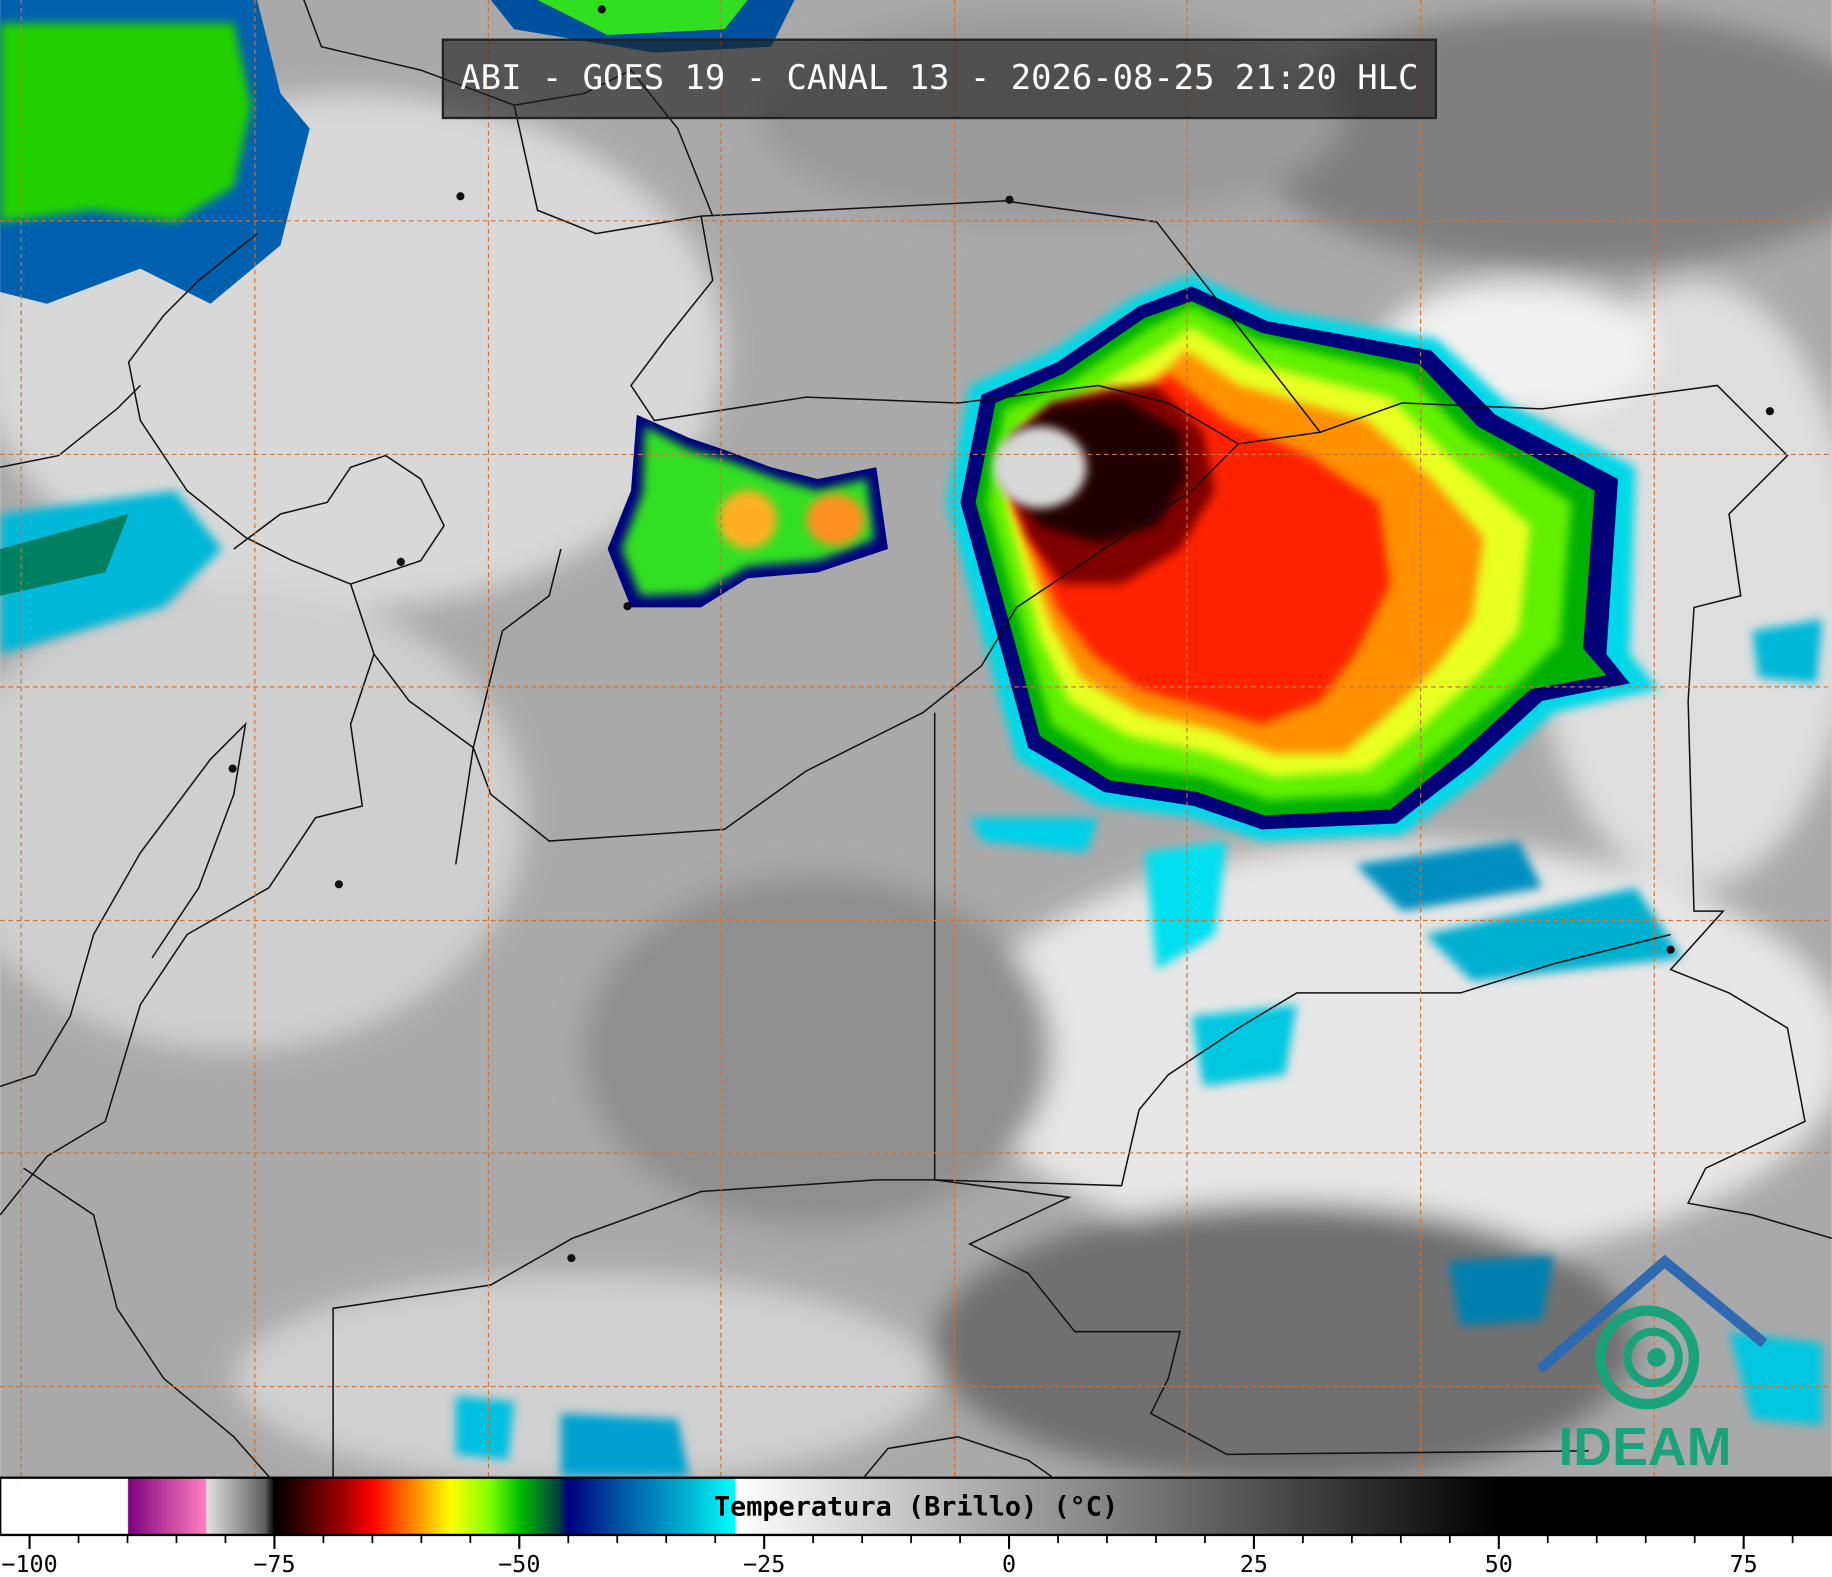 This screenshot has width=1832, height=1577. What do you see at coordinates (29, 1563) in the screenshot?
I see `tick-label: −100` at bounding box center [29, 1563].